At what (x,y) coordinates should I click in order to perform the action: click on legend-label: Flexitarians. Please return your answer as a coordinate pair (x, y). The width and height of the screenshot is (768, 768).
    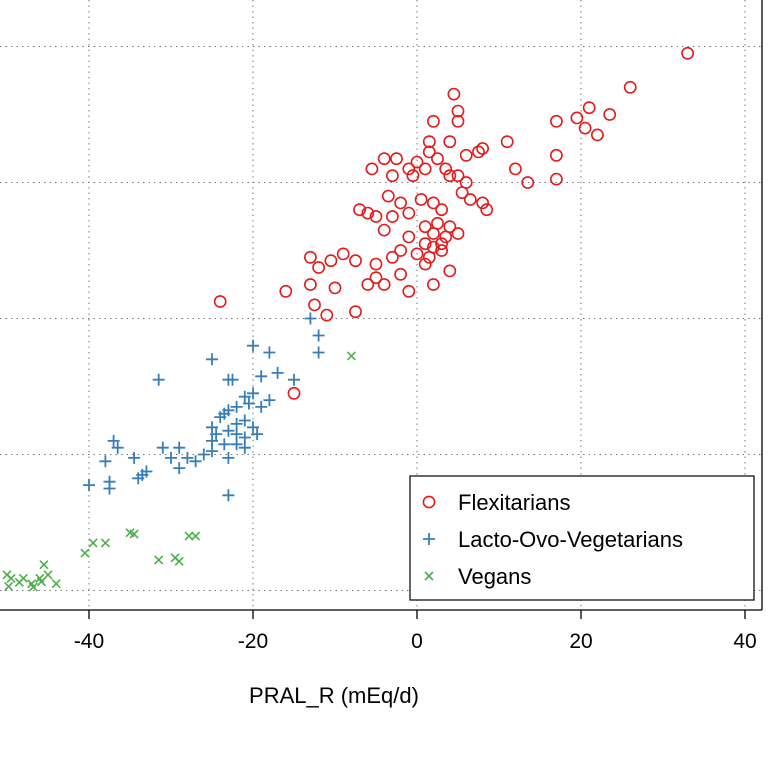
    Looking at the image, I should click on (514, 502).